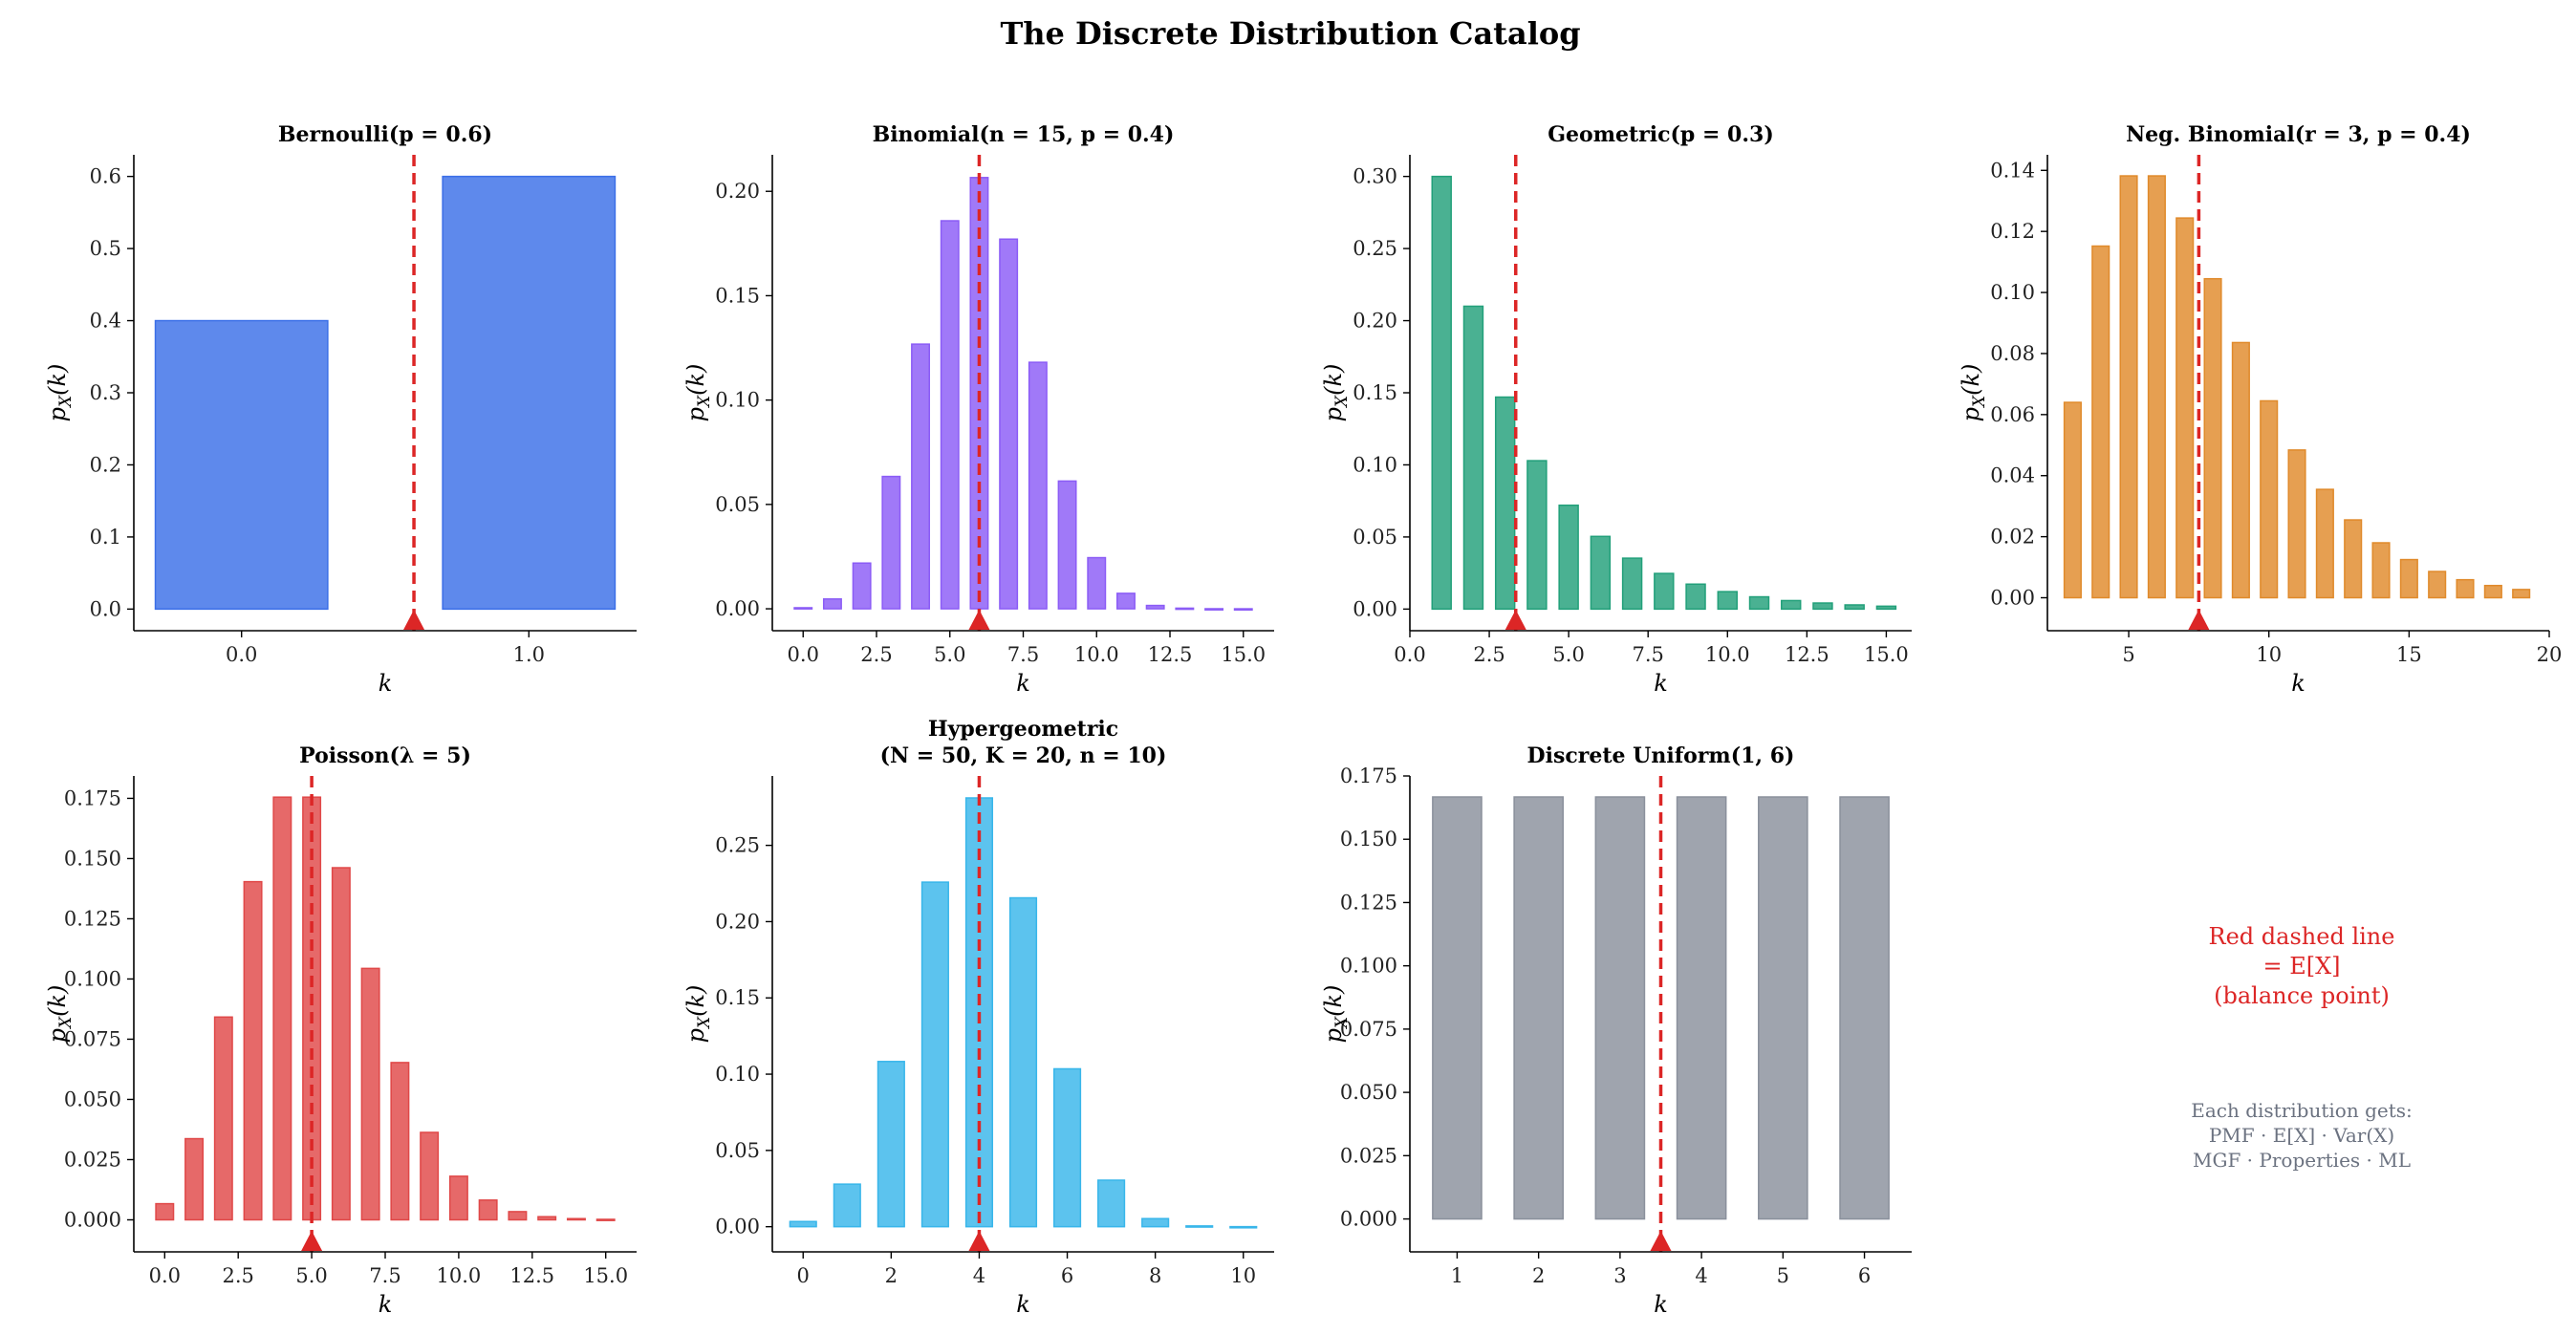 The height and width of the screenshot is (1335, 2576). I want to click on x-tick-label: 1, so click(1457, 1275).